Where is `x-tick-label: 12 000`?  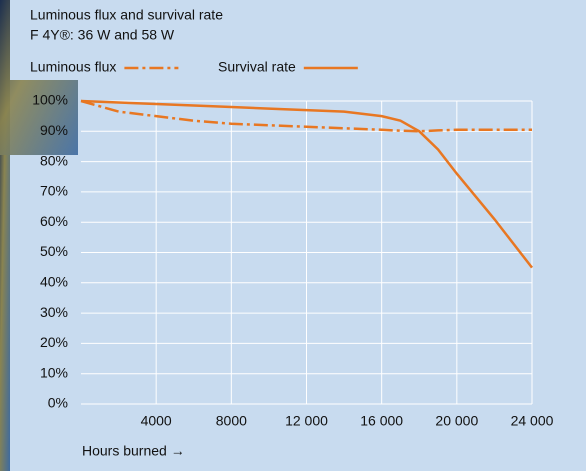
x-tick-label: 12 000 is located at coordinates (306, 421).